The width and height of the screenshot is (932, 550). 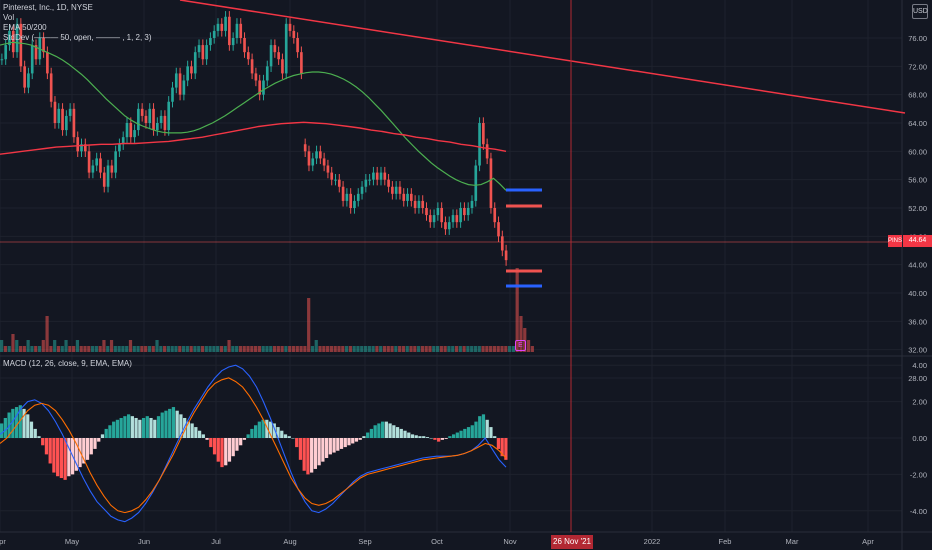 What do you see at coordinates (919, 402) in the screenshot?
I see `macd-axis-label: 2.00` at bounding box center [919, 402].